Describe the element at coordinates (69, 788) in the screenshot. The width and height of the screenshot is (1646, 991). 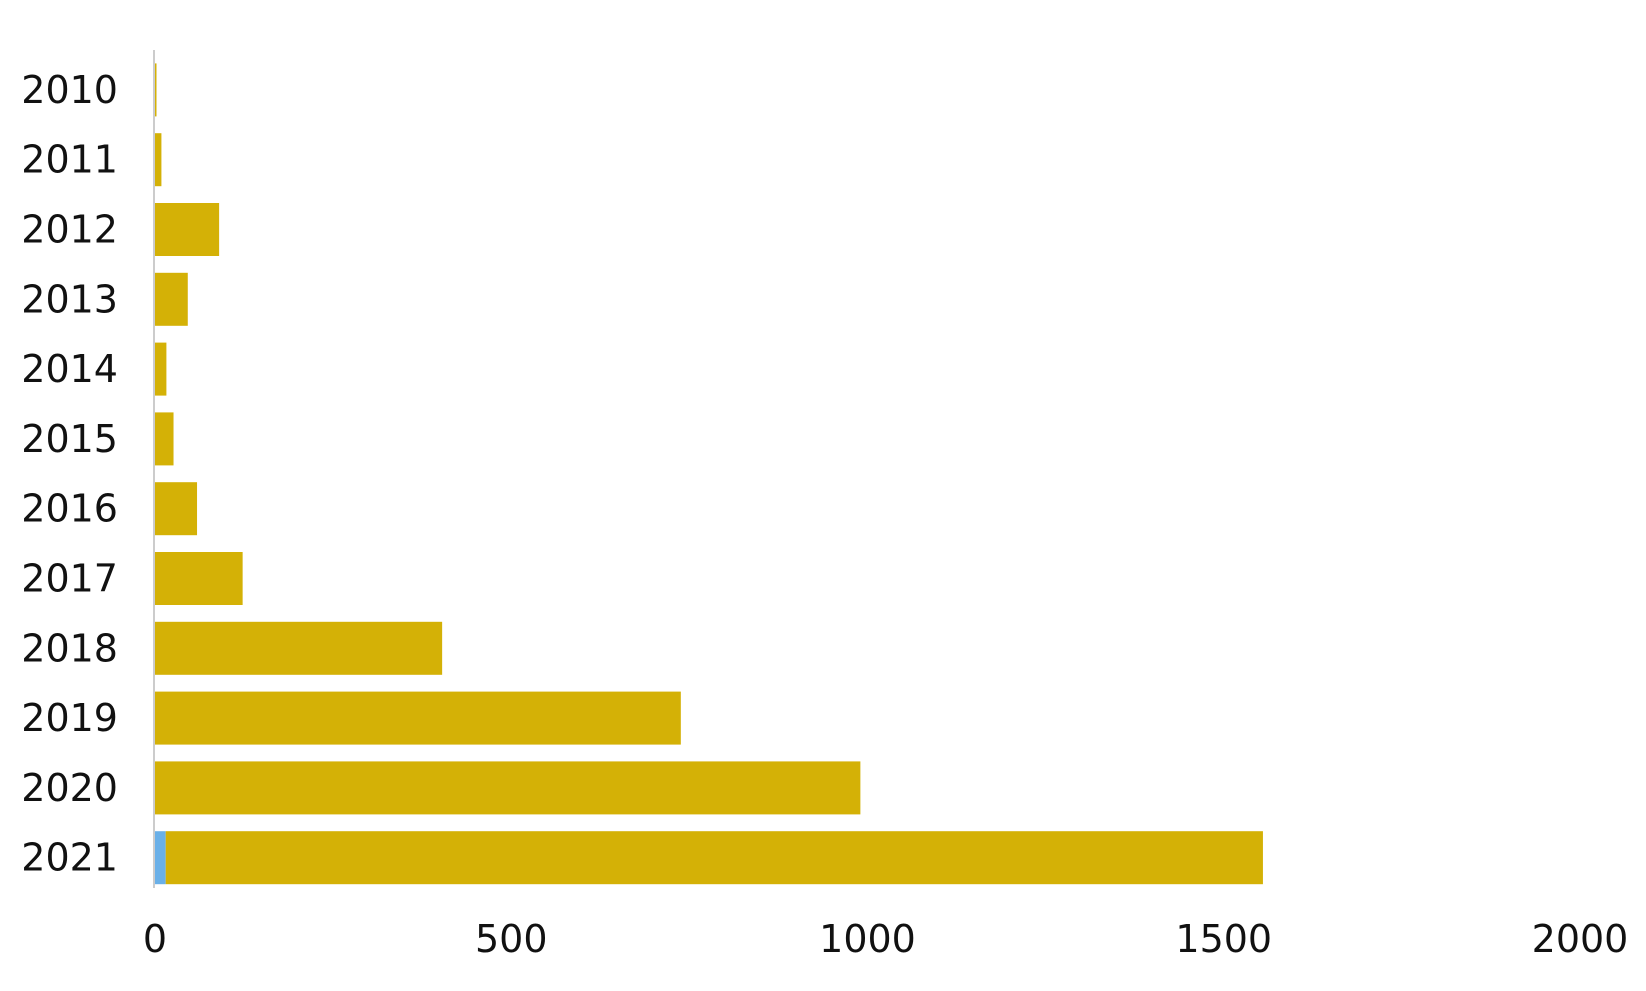
I see `y-tick-label-2020: 2020` at that location.